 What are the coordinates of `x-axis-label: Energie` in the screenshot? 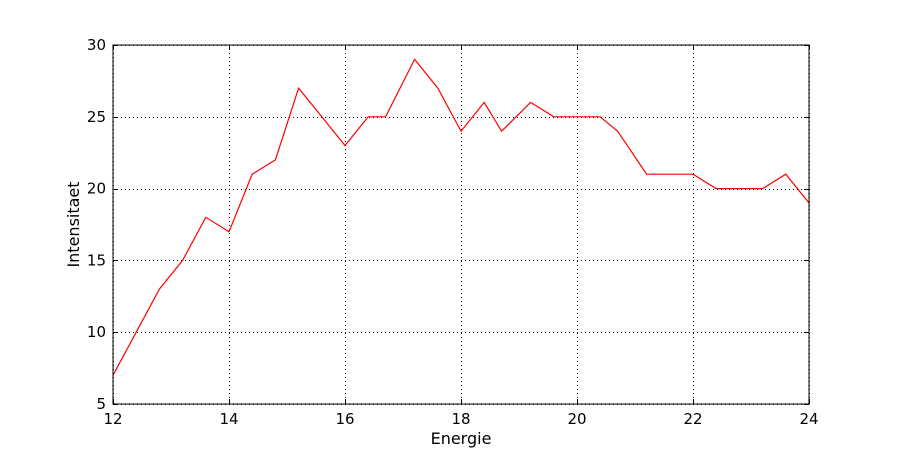 It's located at (461, 438).